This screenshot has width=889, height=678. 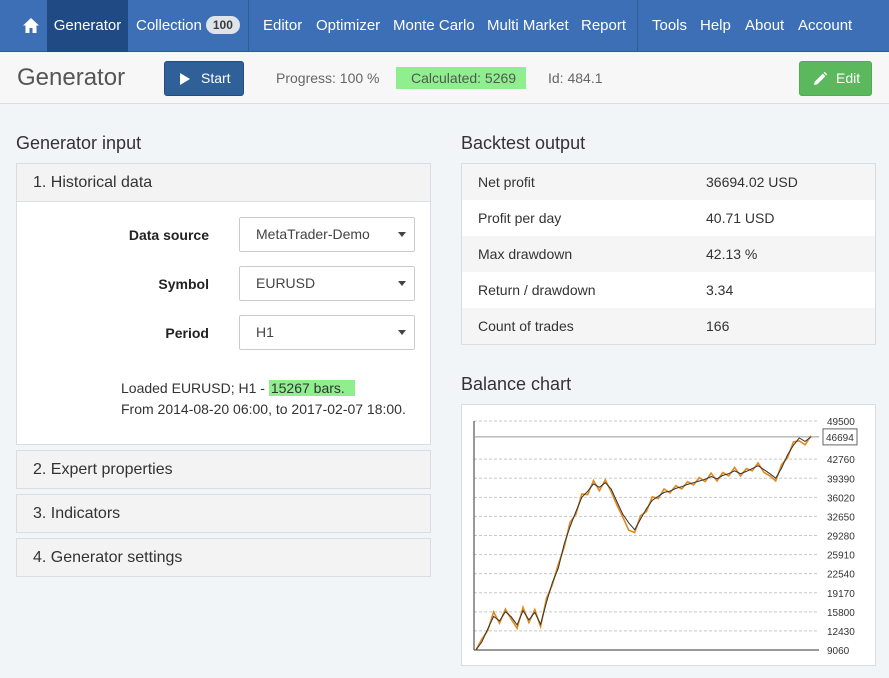 What do you see at coordinates (223, 469) in the screenshot?
I see `expert-properties-panel: 2. Expert properties` at bounding box center [223, 469].